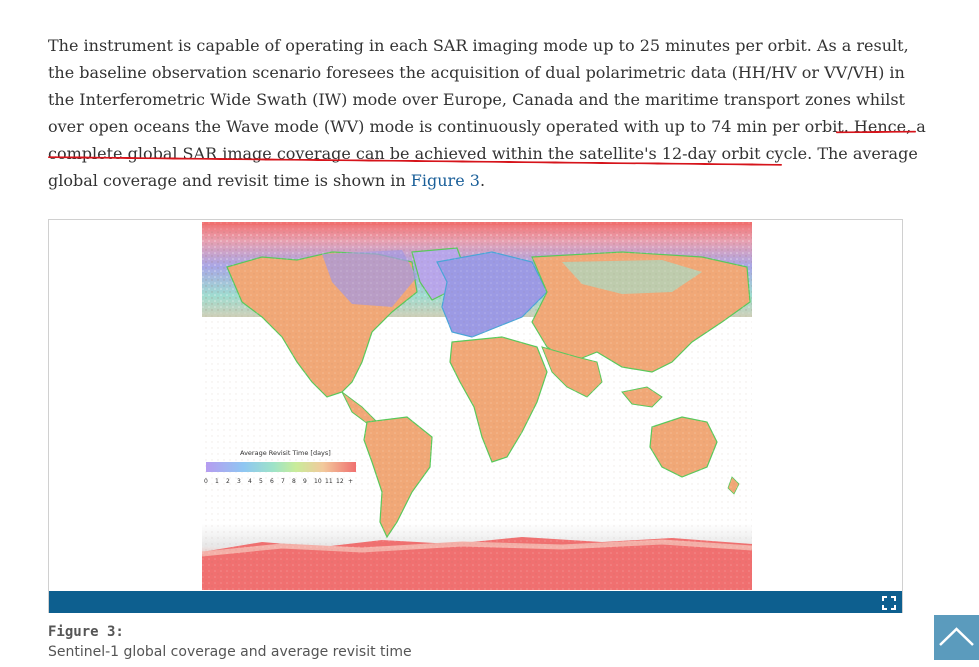 Image resolution: width=979 pixels, height=667 pixels. What do you see at coordinates (294, 481) in the screenshot?
I see `legend-tick: 8` at bounding box center [294, 481].